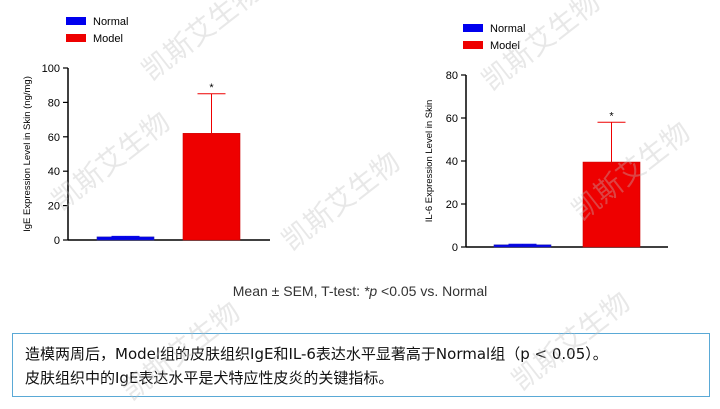 The height and width of the screenshot is (409, 720). Describe the element at coordinates (51, 69) in the screenshot. I see `y-tick-label: 100` at that location.